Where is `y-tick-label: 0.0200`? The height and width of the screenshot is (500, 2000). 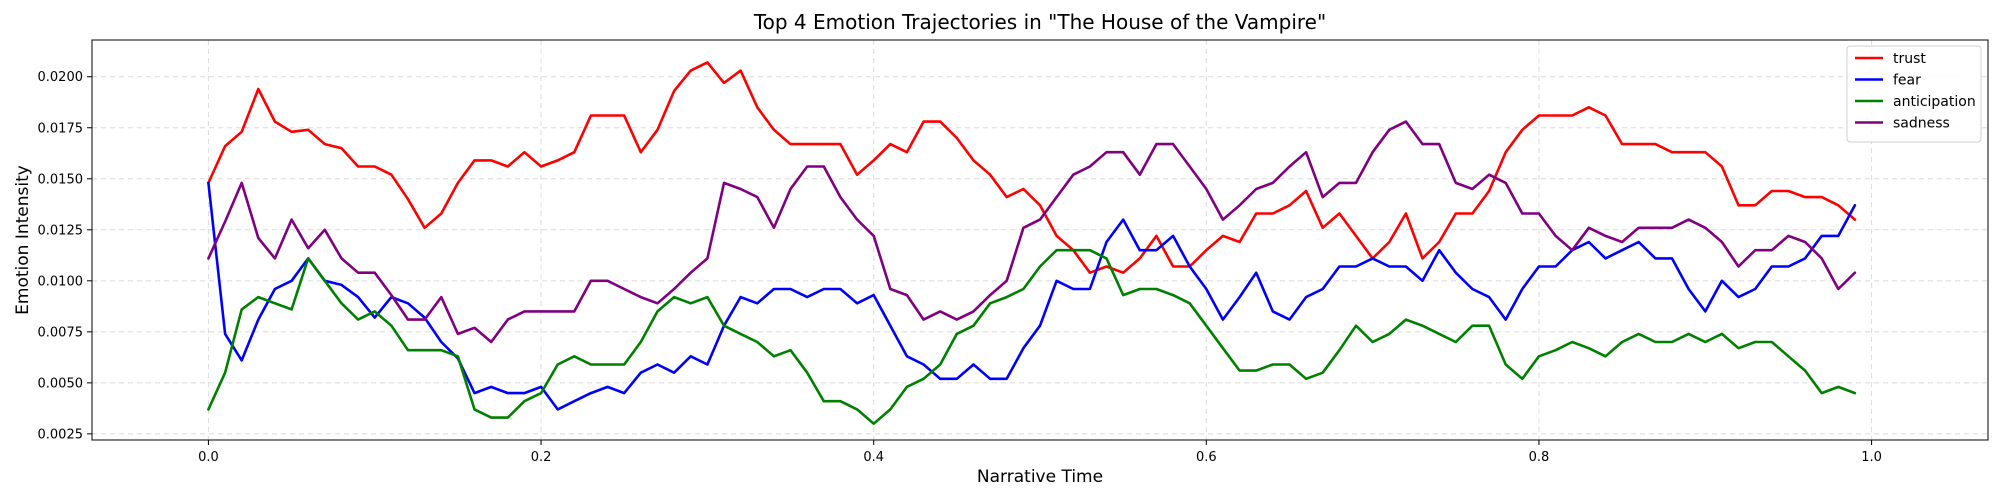
y-tick-label: 0.0200 is located at coordinates (61, 77).